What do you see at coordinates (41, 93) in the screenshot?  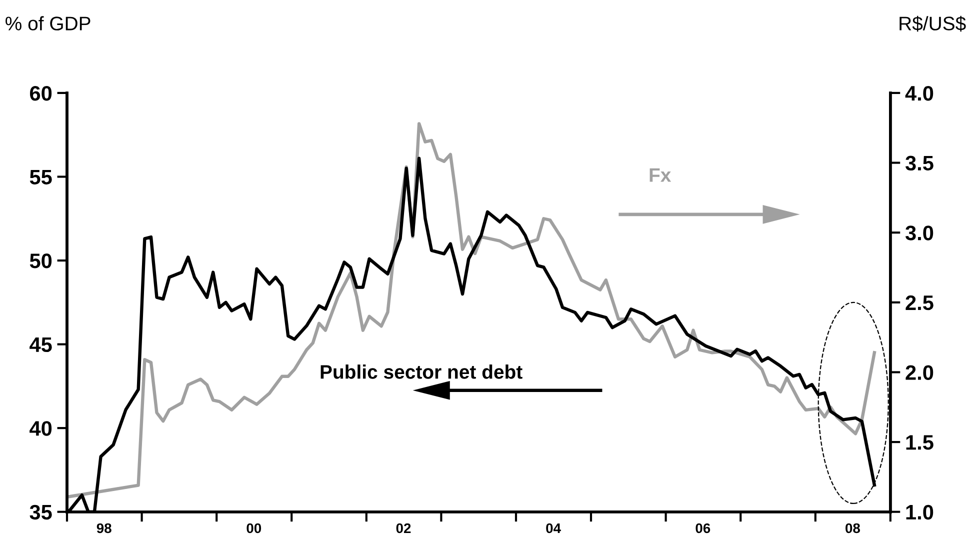 I see `y-tick-label: 60` at bounding box center [41, 93].